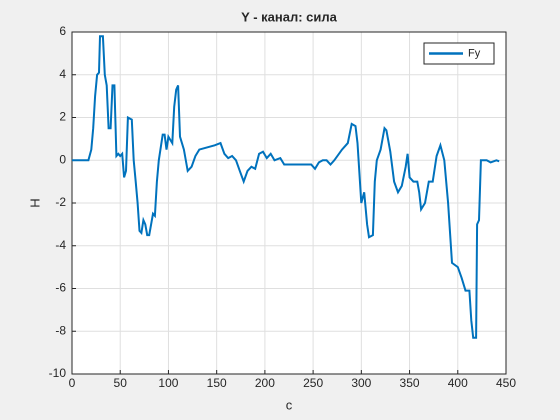 This screenshot has height=420, width=560. What do you see at coordinates (506, 383) in the screenshot?
I see `x-tick-label: 450` at bounding box center [506, 383].